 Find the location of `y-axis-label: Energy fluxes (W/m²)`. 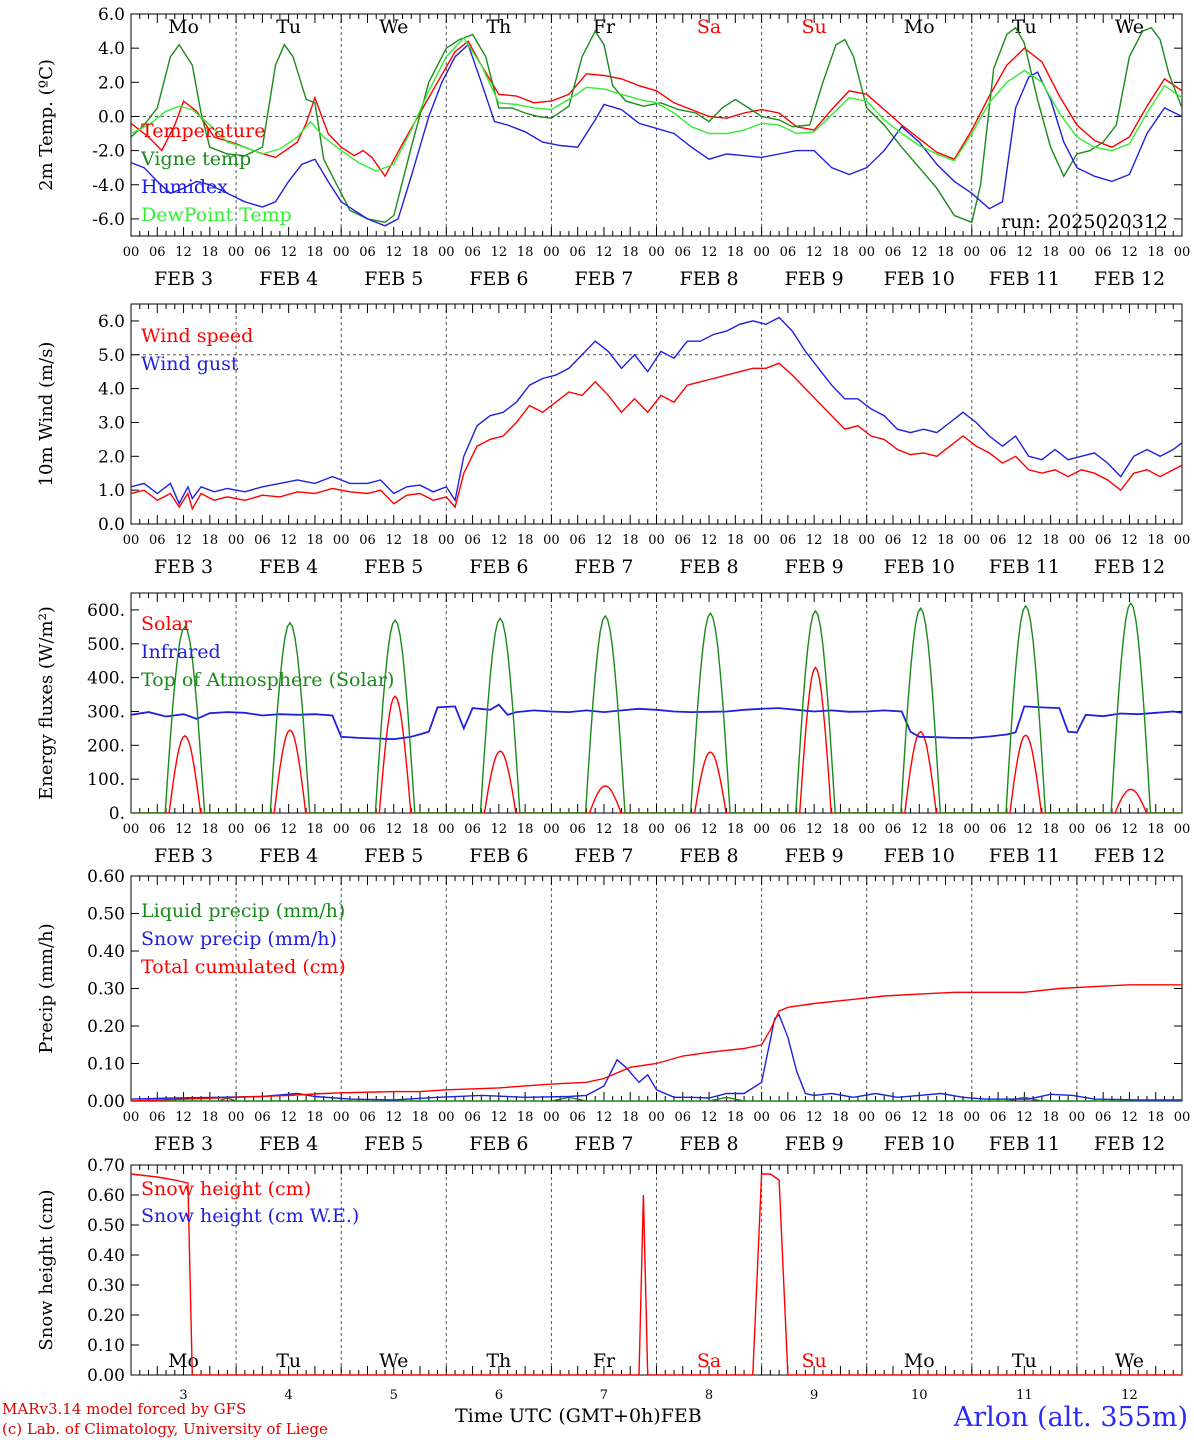

y-axis-label: Energy fluxes (W/m²) is located at coordinates (46, 703).